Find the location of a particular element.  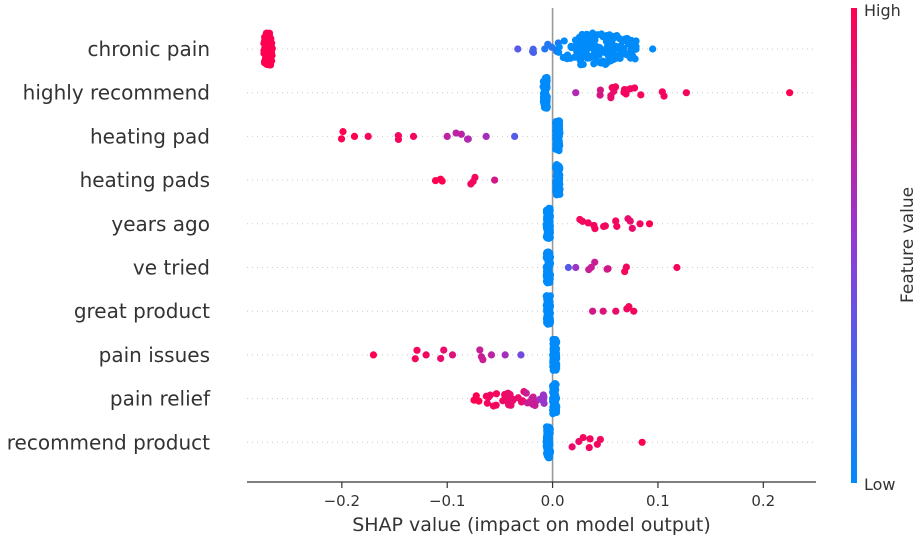

feature-label: great product is located at coordinates (142, 311).